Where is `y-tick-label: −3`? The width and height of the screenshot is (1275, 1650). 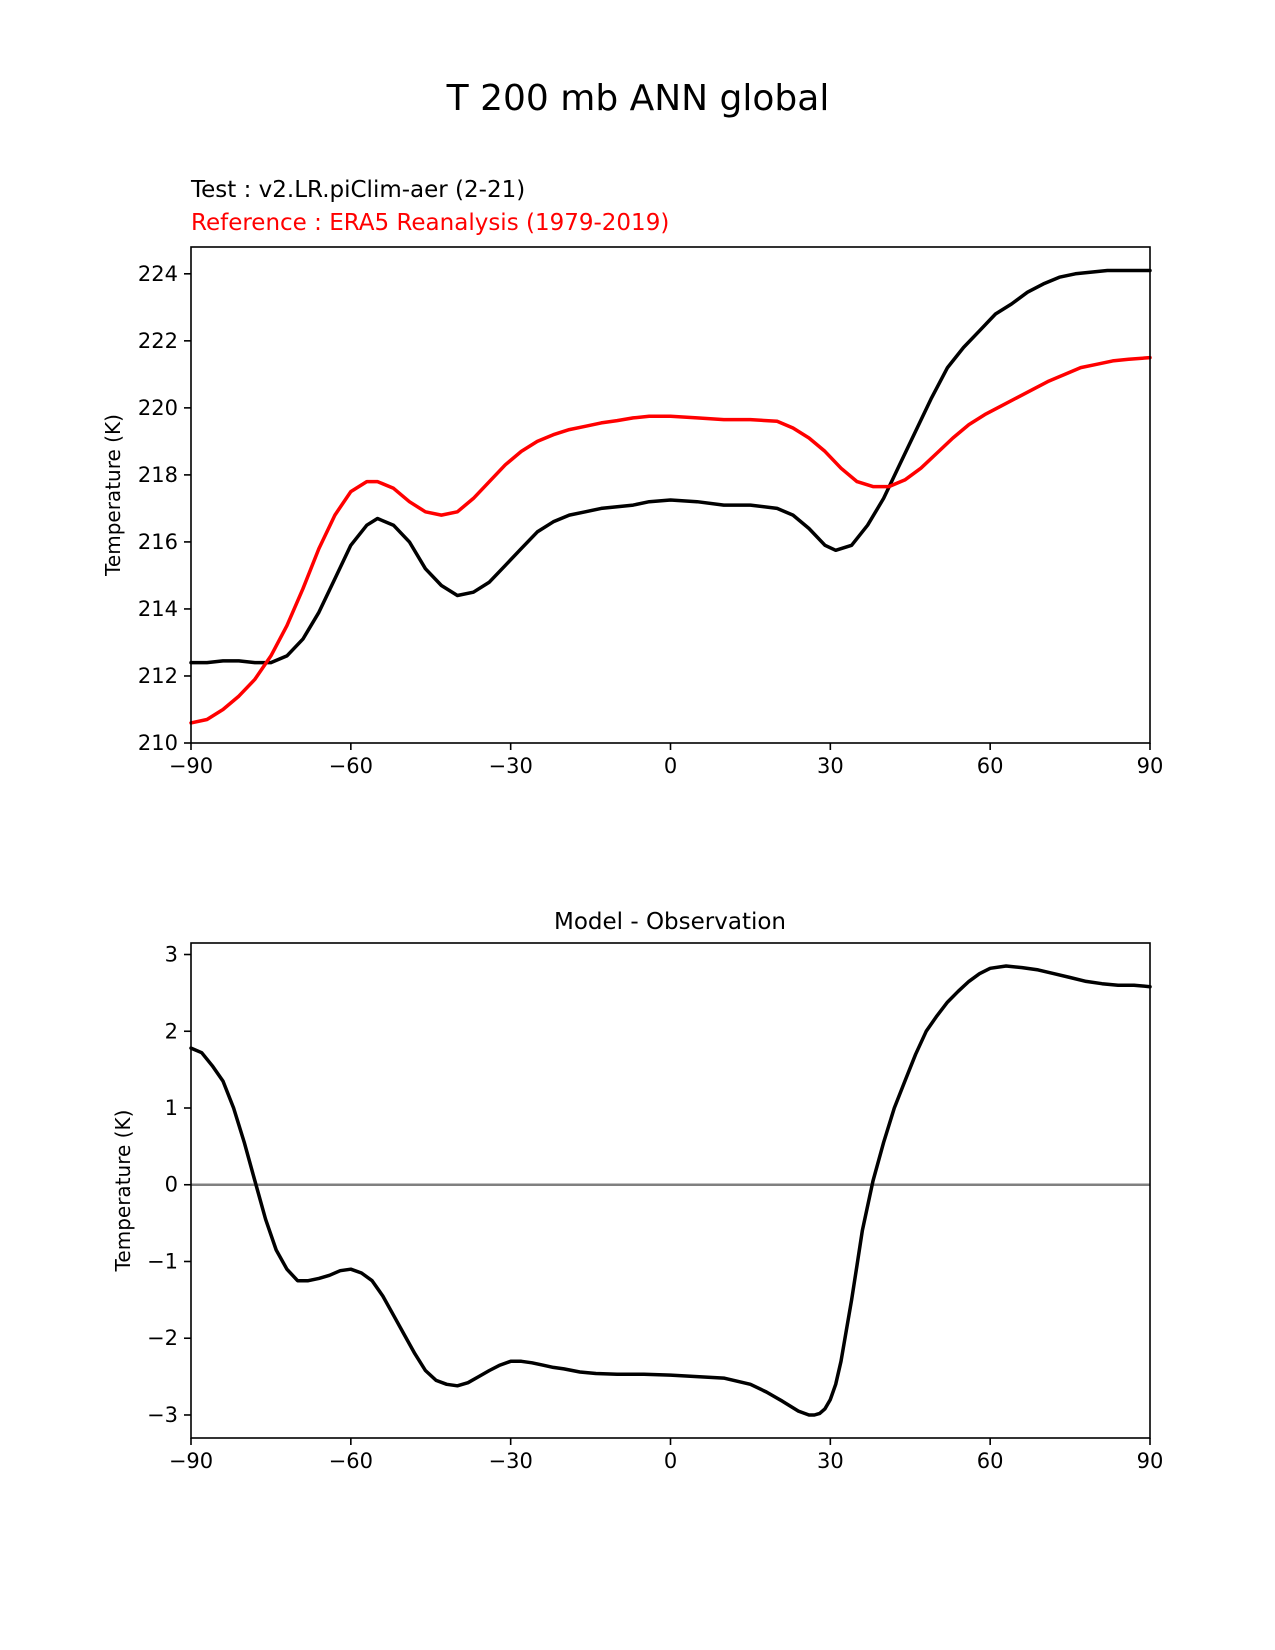 y-tick-label: −3 is located at coordinates (162, 1415).